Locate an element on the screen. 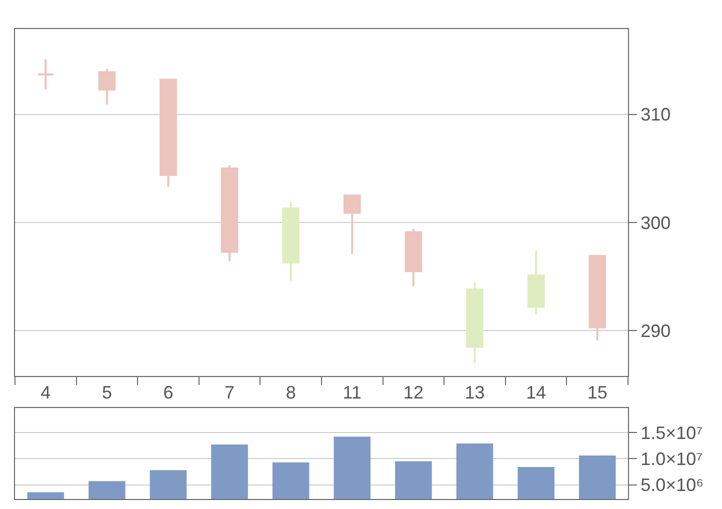 The height and width of the screenshot is (509, 722). x-tick-label: 6 is located at coordinates (168, 392).